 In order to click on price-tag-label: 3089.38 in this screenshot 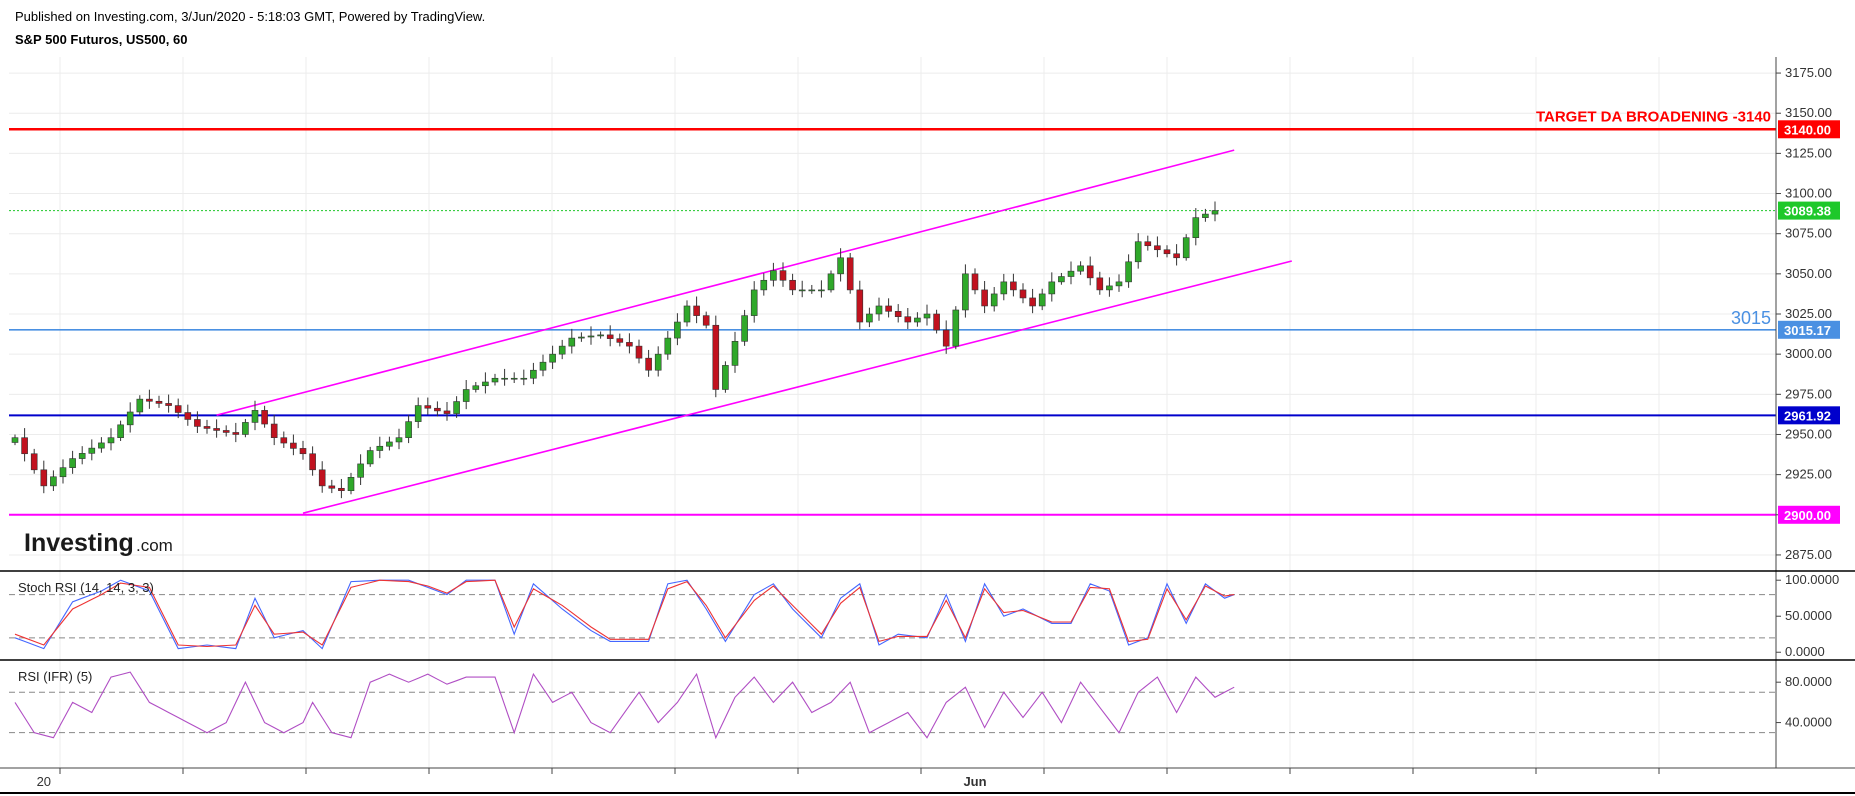, I will do `click(1807, 211)`.